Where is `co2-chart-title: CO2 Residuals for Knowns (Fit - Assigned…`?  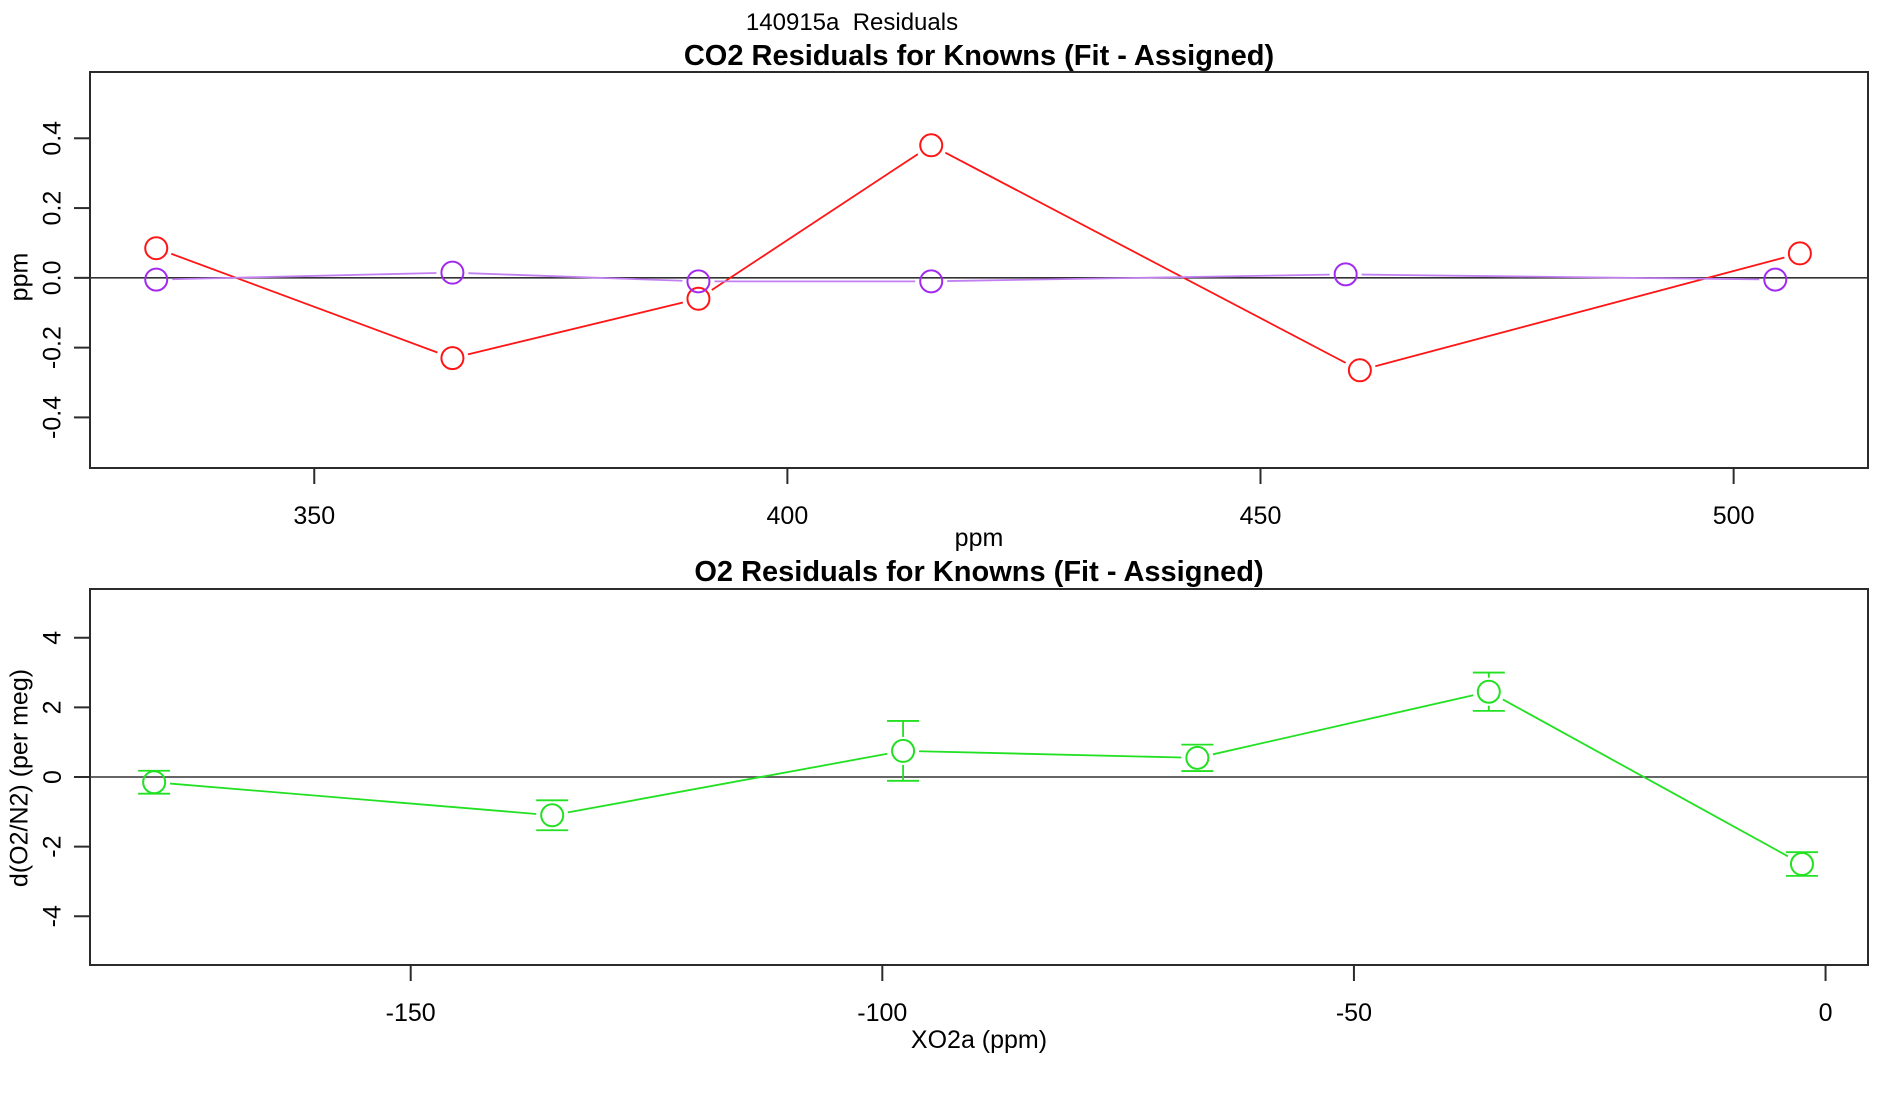 co2-chart-title: CO2 Residuals for Knowns (Fit - Assigned… is located at coordinates (979, 56).